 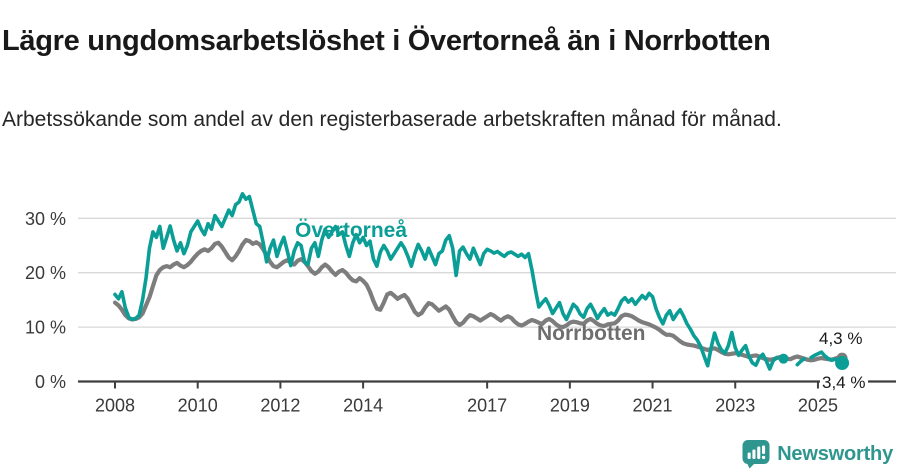 I want to click on series-overtornea-dash-segment, so click(x=800, y=361).